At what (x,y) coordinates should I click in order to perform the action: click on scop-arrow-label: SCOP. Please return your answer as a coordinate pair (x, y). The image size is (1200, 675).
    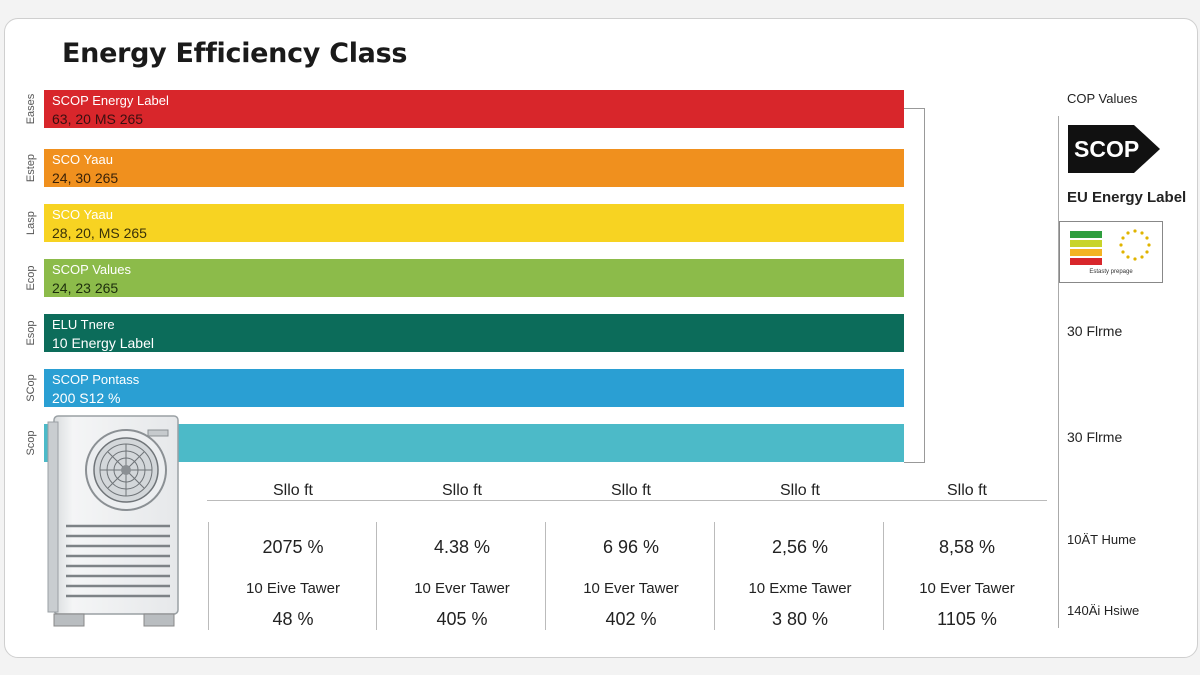
    Looking at the image, I should click on (1106, 149).